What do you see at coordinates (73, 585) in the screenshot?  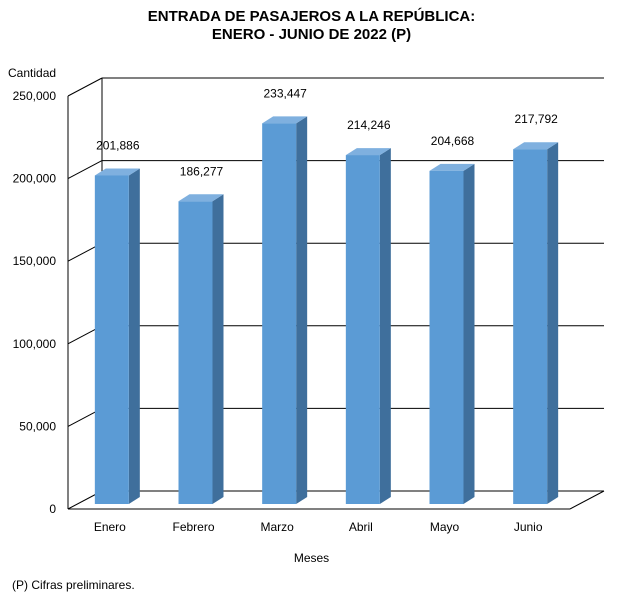 I see `footnote: (P) Cifras preliminares.` at bounding box center [73, 585].